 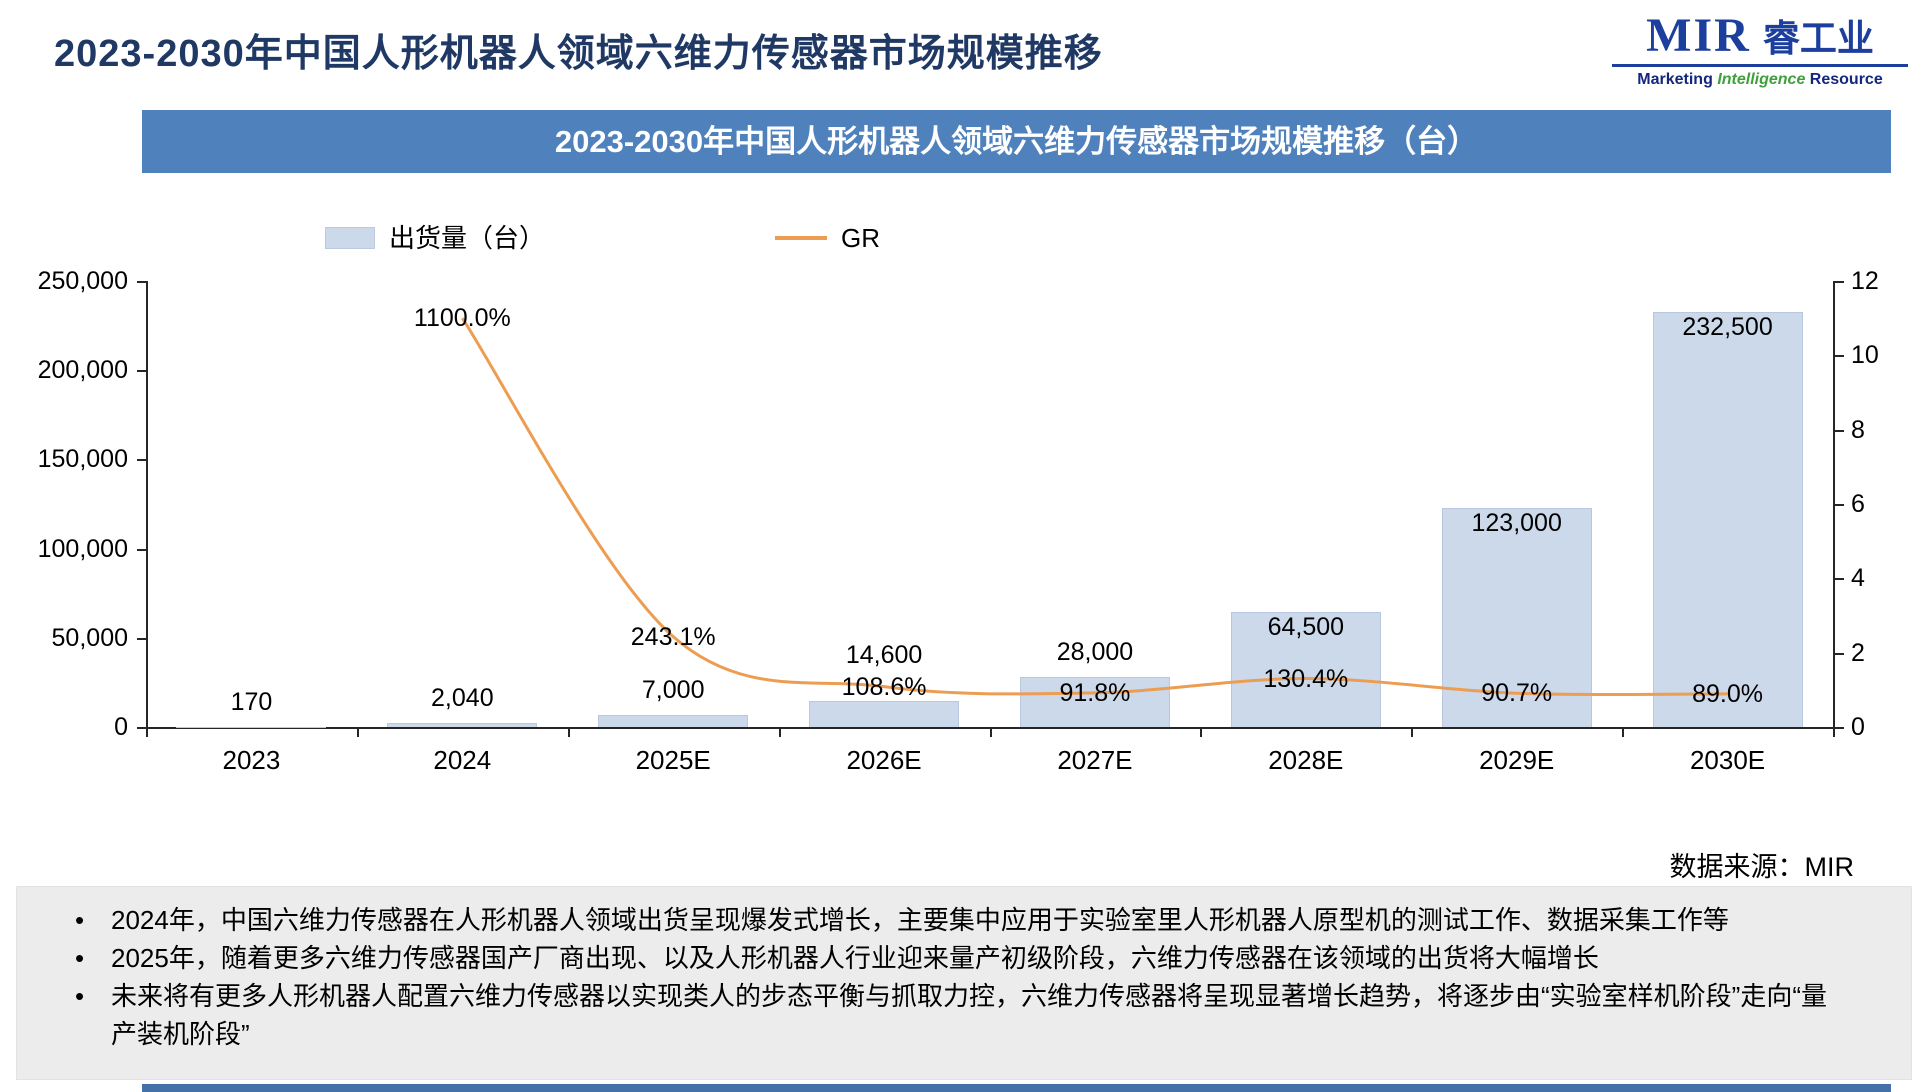 I want to click on y-axis-label: 250,000, so click(x=82, y=281).